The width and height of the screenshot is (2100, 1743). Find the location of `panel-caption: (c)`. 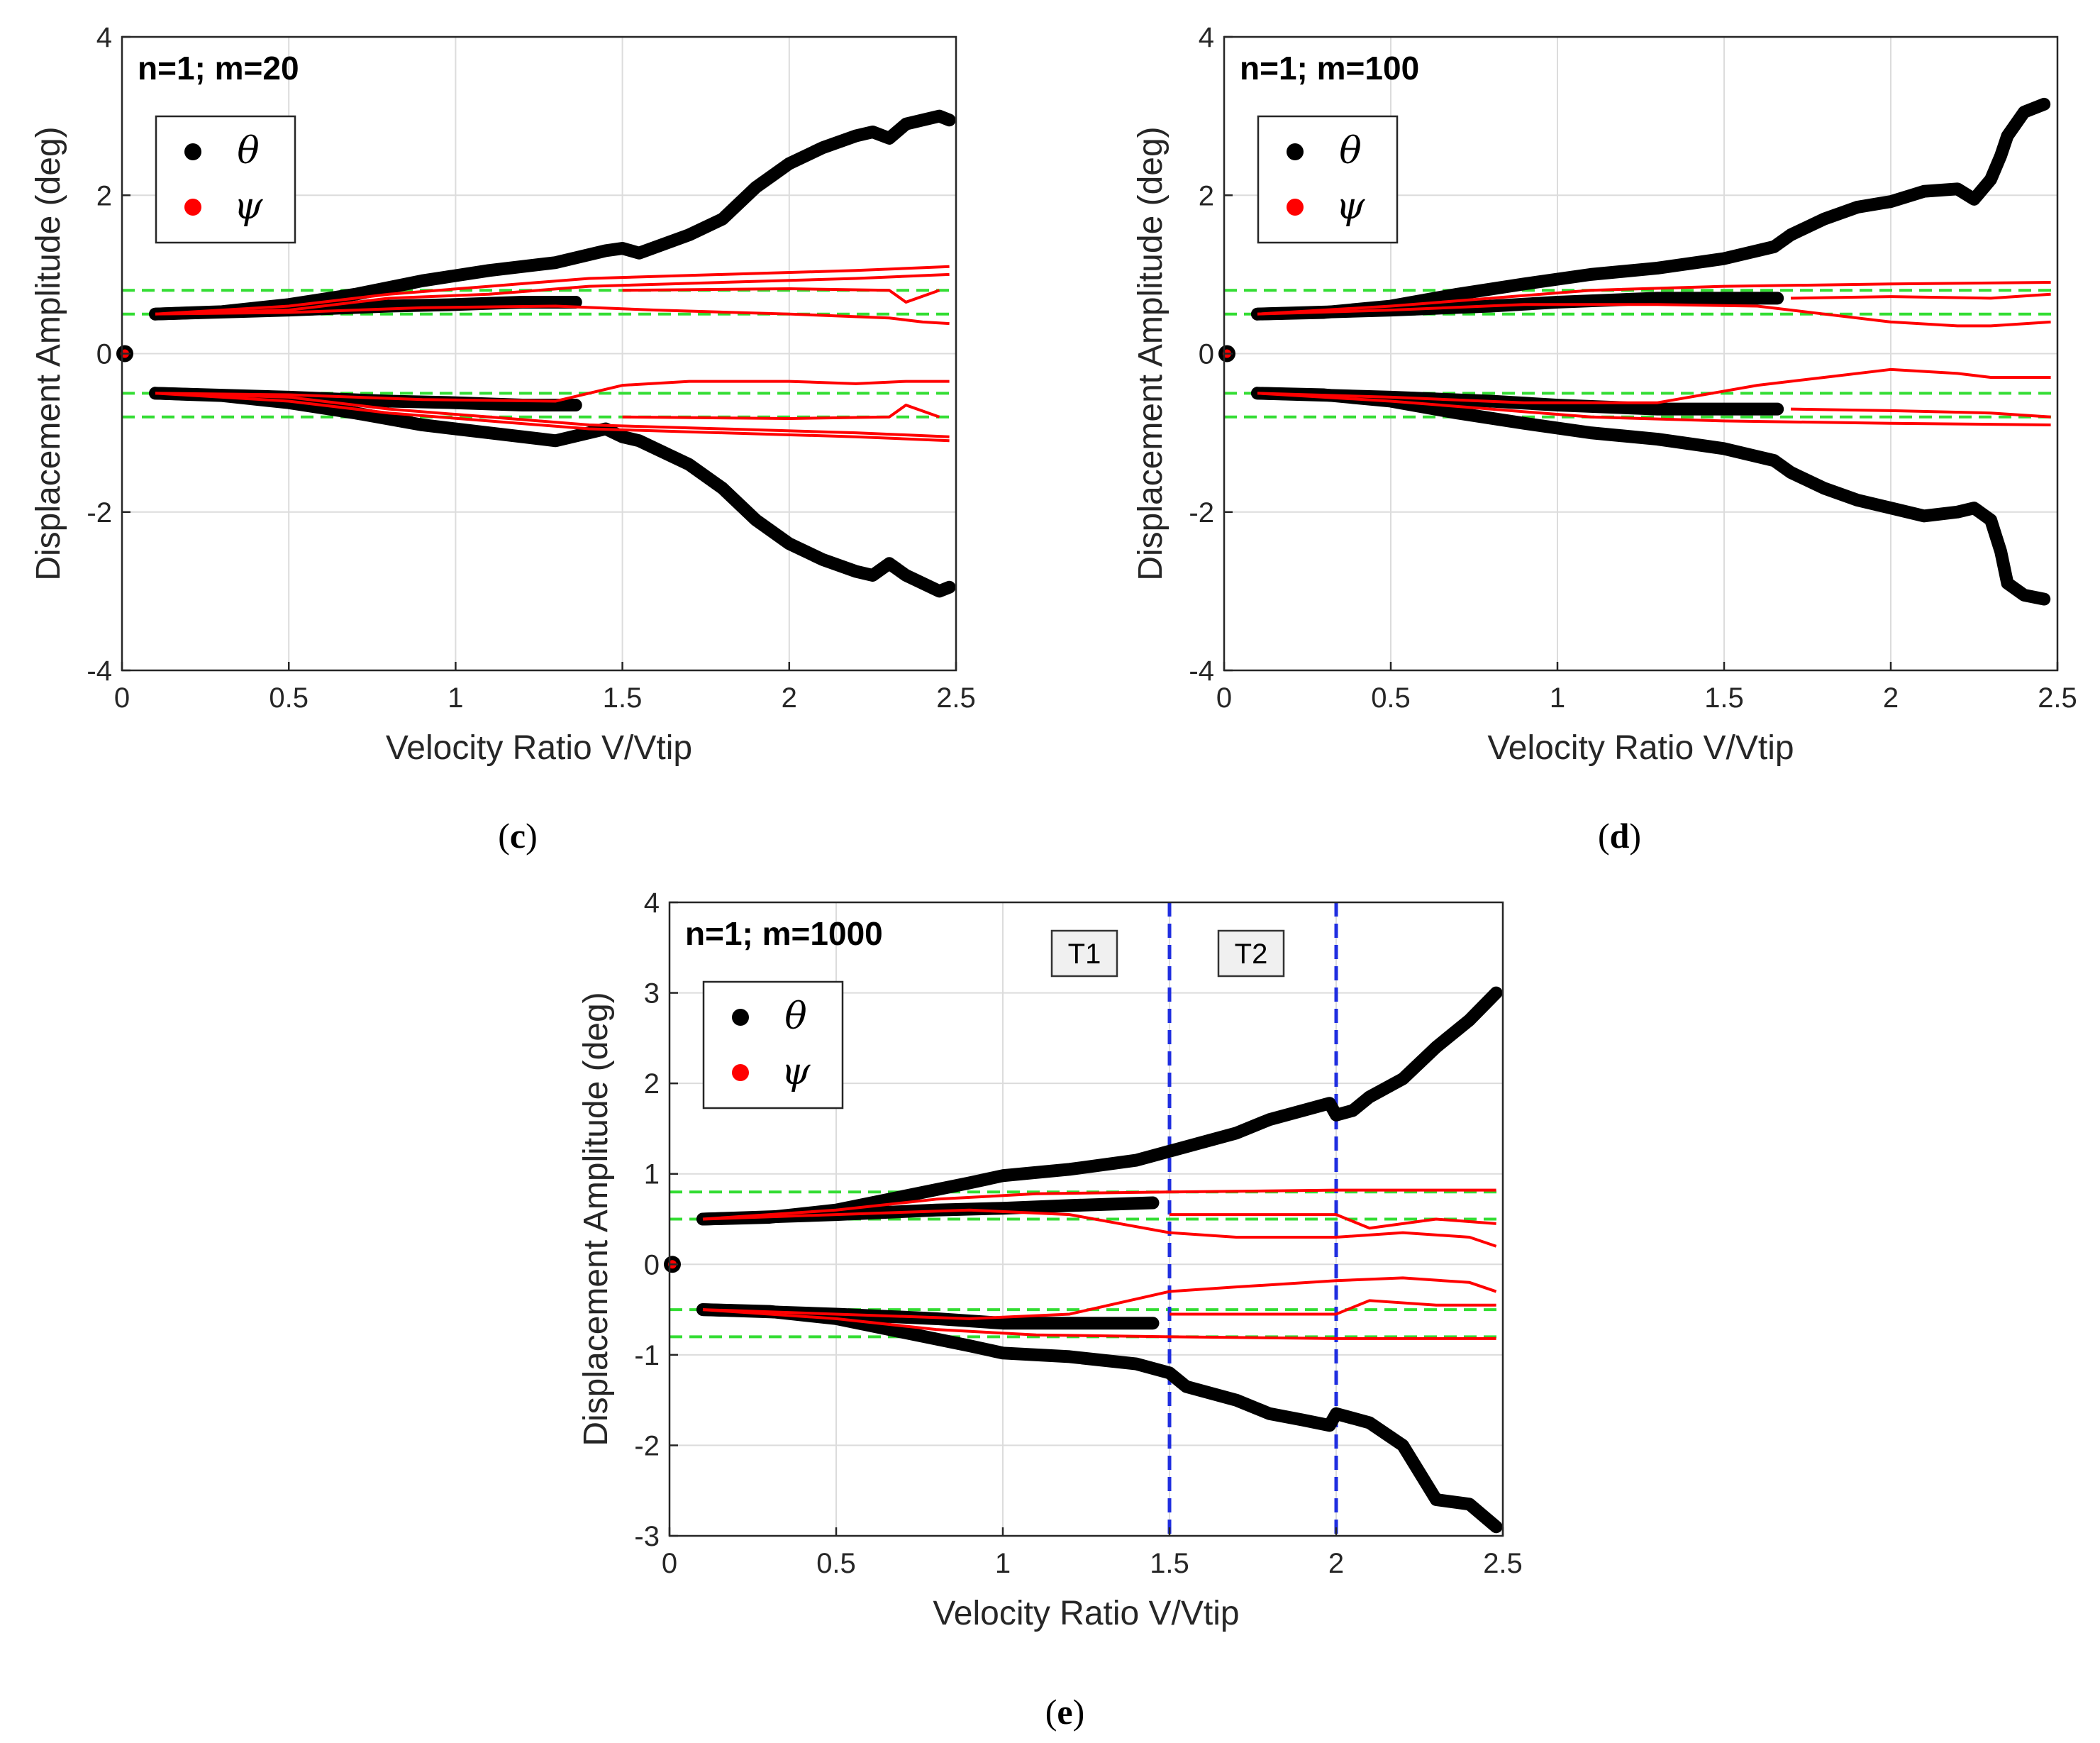

panel-caption: (c) is located at coordinates (518, 836).